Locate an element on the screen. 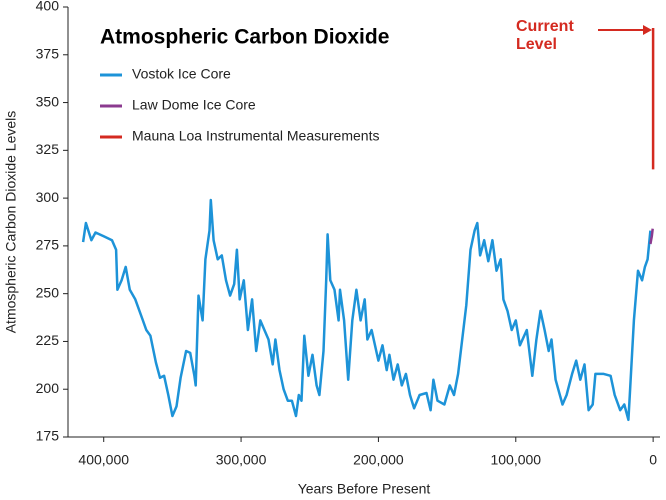 Image resolution: width=666 pixels, height=500 pixels. y-tick-label: 225 is located at coordinates (48, 340).